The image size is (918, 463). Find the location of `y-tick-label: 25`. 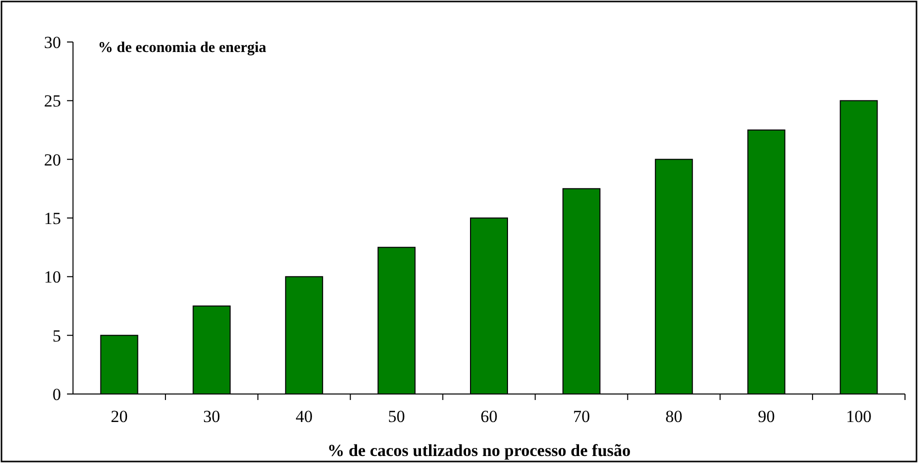

y-tick-label: 25 is located at coordinates (52, 101).